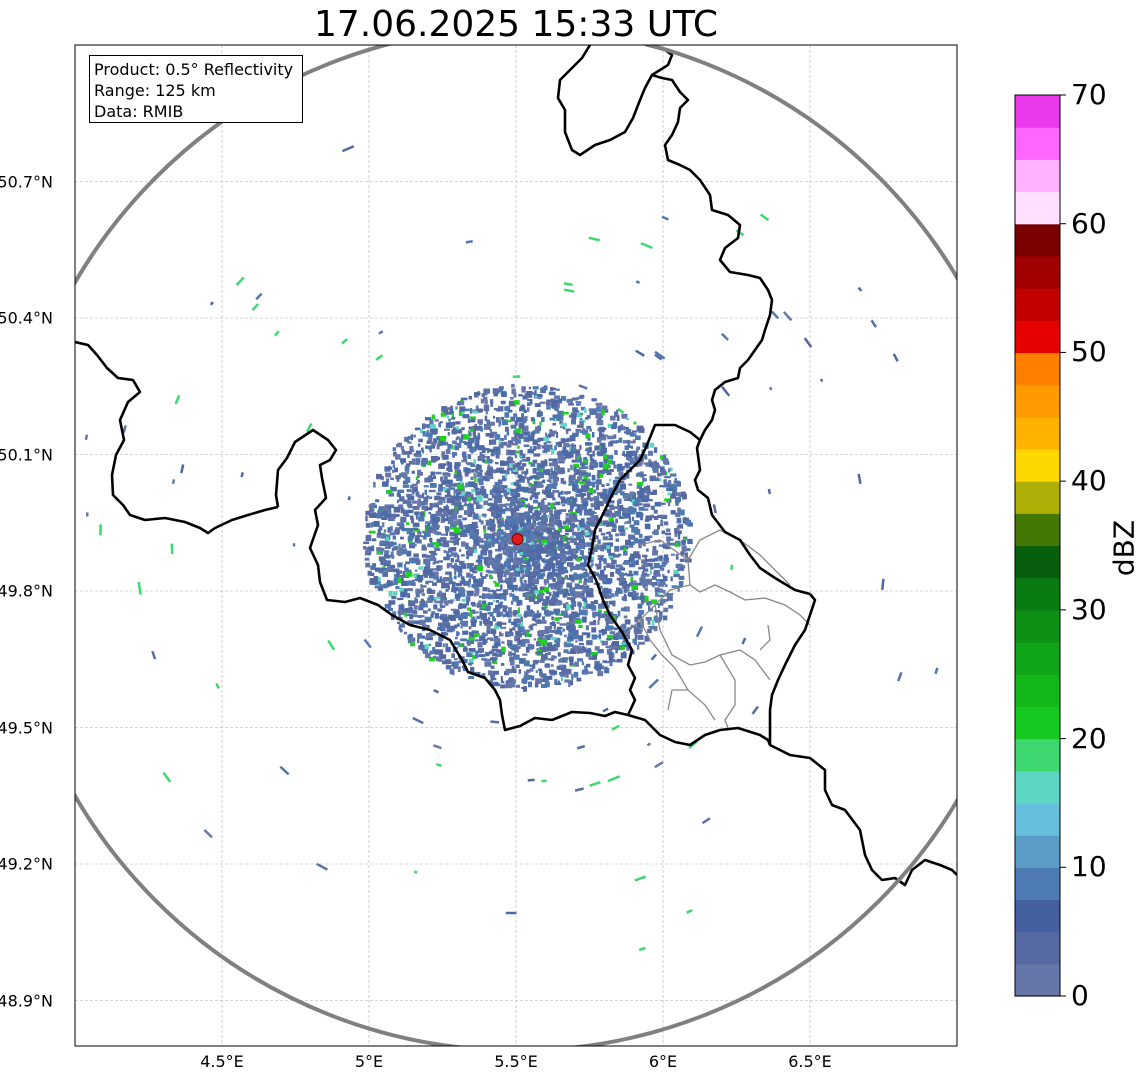 This screenshot has height=1081, width=1148. I want to click on colorbar-tick-label: 20, so click(1089, 738).